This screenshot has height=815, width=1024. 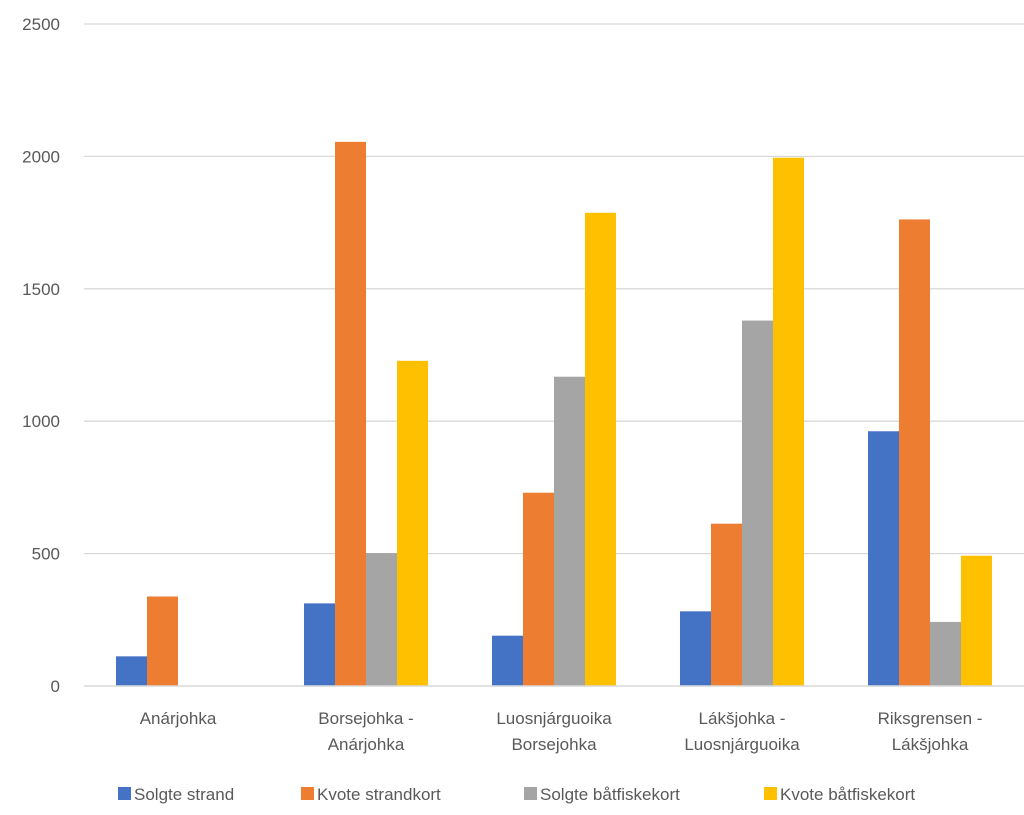 I want to click on x-tick-label: Riksgrensen -, so click(x=930, y=718).